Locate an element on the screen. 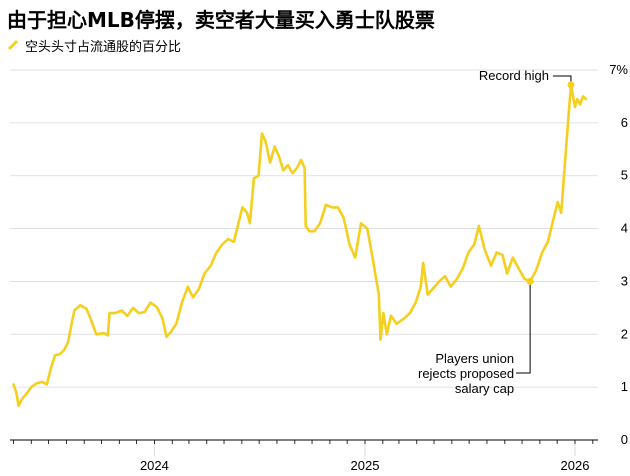  y-tick-label: 3 is located at coordinates (624, 280).